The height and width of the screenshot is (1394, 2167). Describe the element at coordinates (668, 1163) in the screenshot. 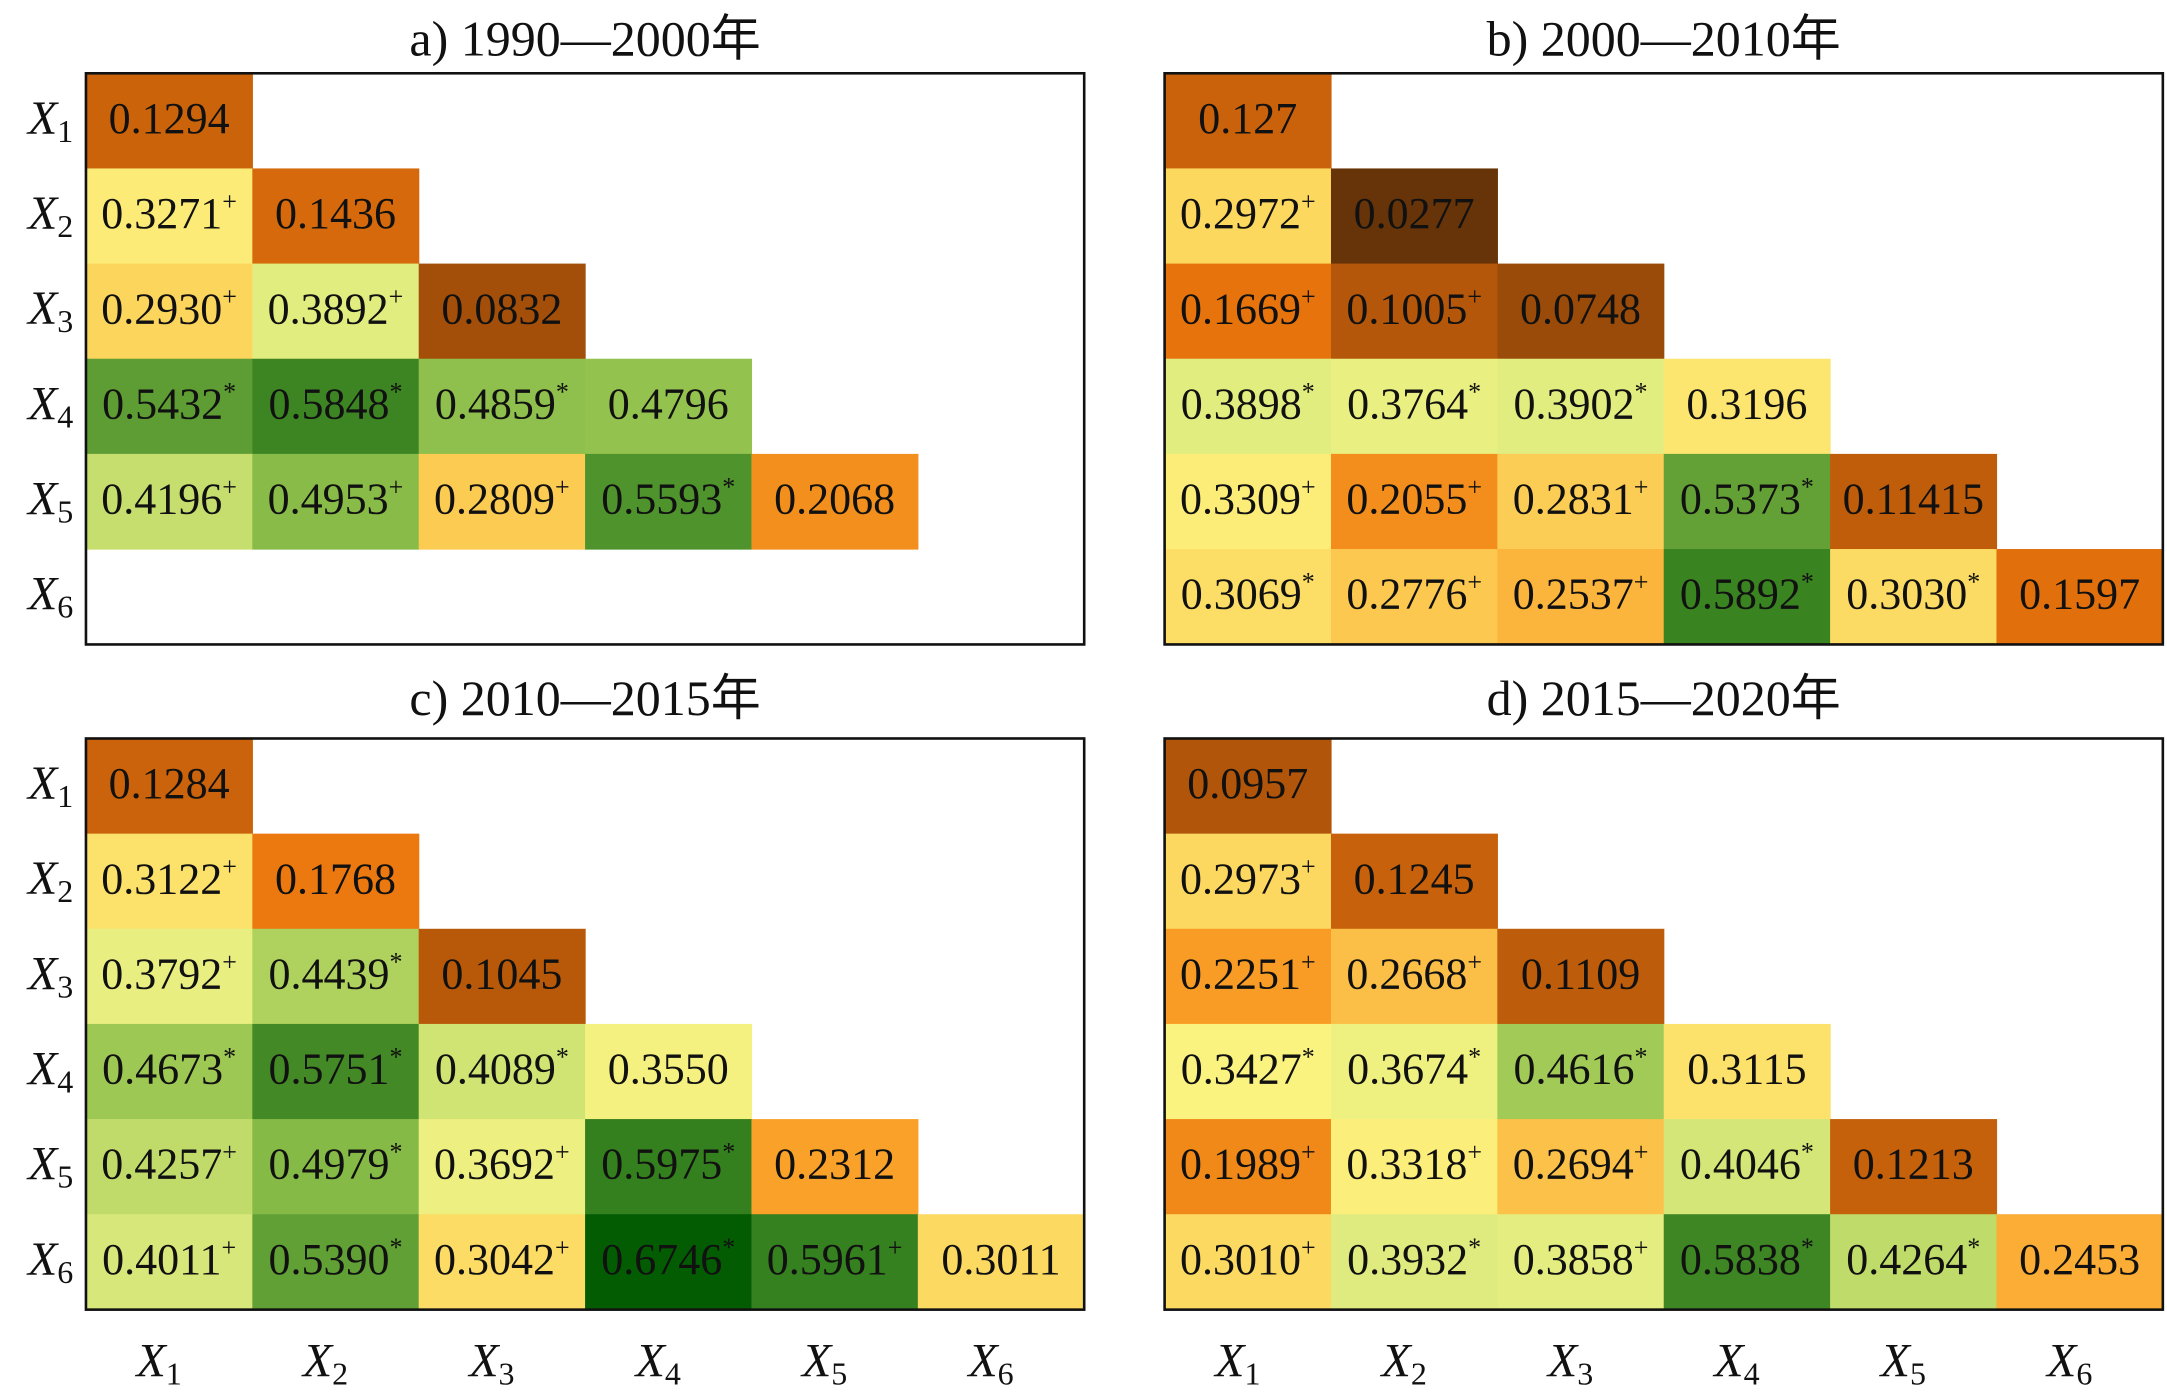

I see `cell-value-label: 0.5975*` at that location.